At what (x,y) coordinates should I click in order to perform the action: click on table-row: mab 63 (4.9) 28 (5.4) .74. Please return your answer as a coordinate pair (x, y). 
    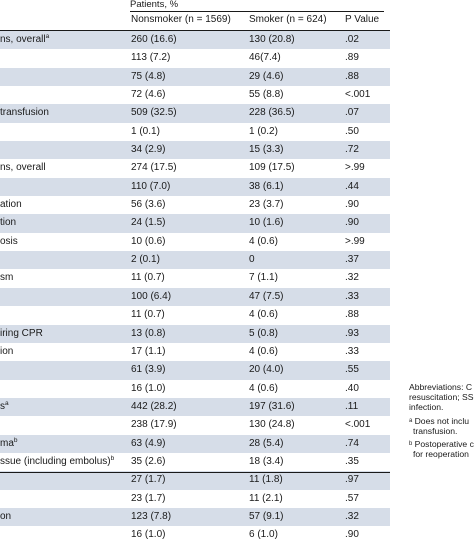
    Looking at the image, I should click on (195, 443).